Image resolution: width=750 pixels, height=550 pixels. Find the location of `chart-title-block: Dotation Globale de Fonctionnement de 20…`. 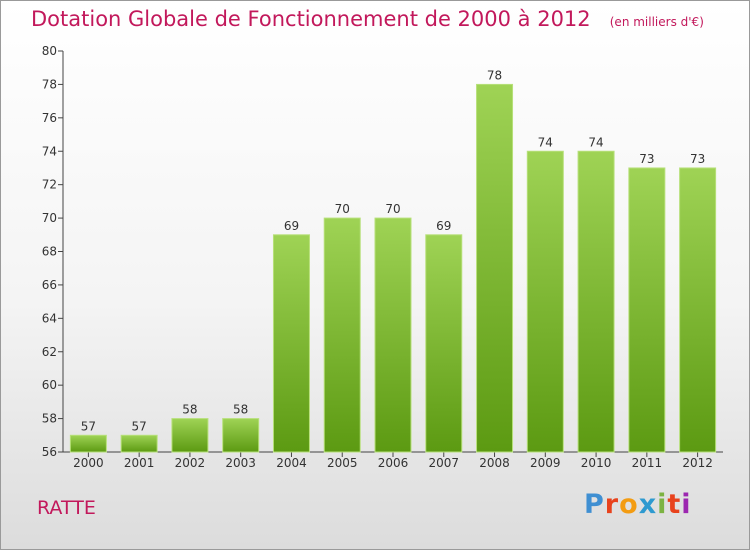

chart-title-block: Dotation Globale de Fonctionnement de 20… is located at coordinates (367, 19).